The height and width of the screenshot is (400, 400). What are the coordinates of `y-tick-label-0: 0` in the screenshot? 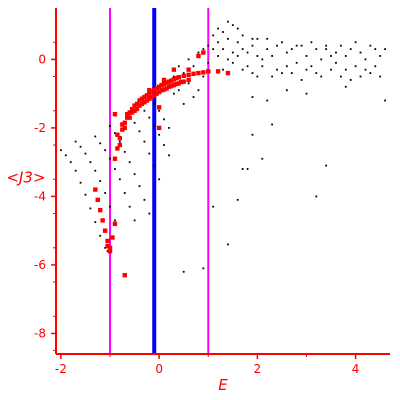 It's located at (42, 59).